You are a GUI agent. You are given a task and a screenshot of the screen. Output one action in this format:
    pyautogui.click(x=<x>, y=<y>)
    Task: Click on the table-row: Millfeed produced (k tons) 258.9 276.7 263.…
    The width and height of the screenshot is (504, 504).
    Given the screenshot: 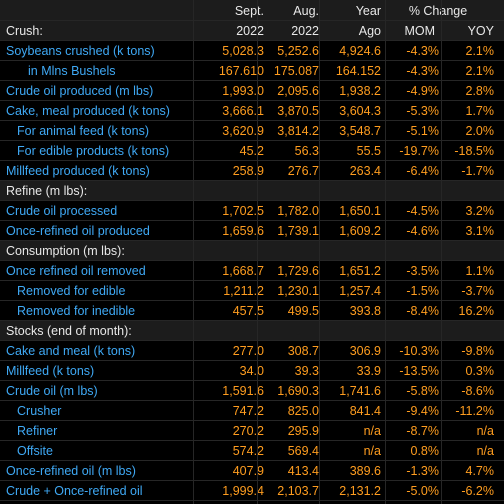 What is the action you would take?
    pyautogui.click(x=252, y=171)
    